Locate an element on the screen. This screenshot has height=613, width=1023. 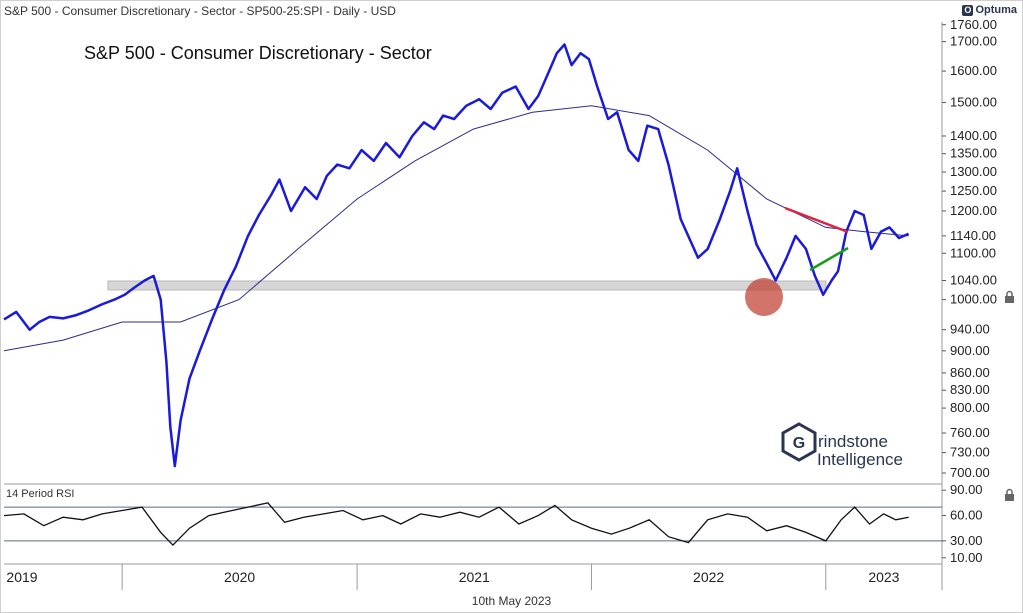
grindstone-watermark: G rindstone Intelligence is located at coordinates (842, 445).